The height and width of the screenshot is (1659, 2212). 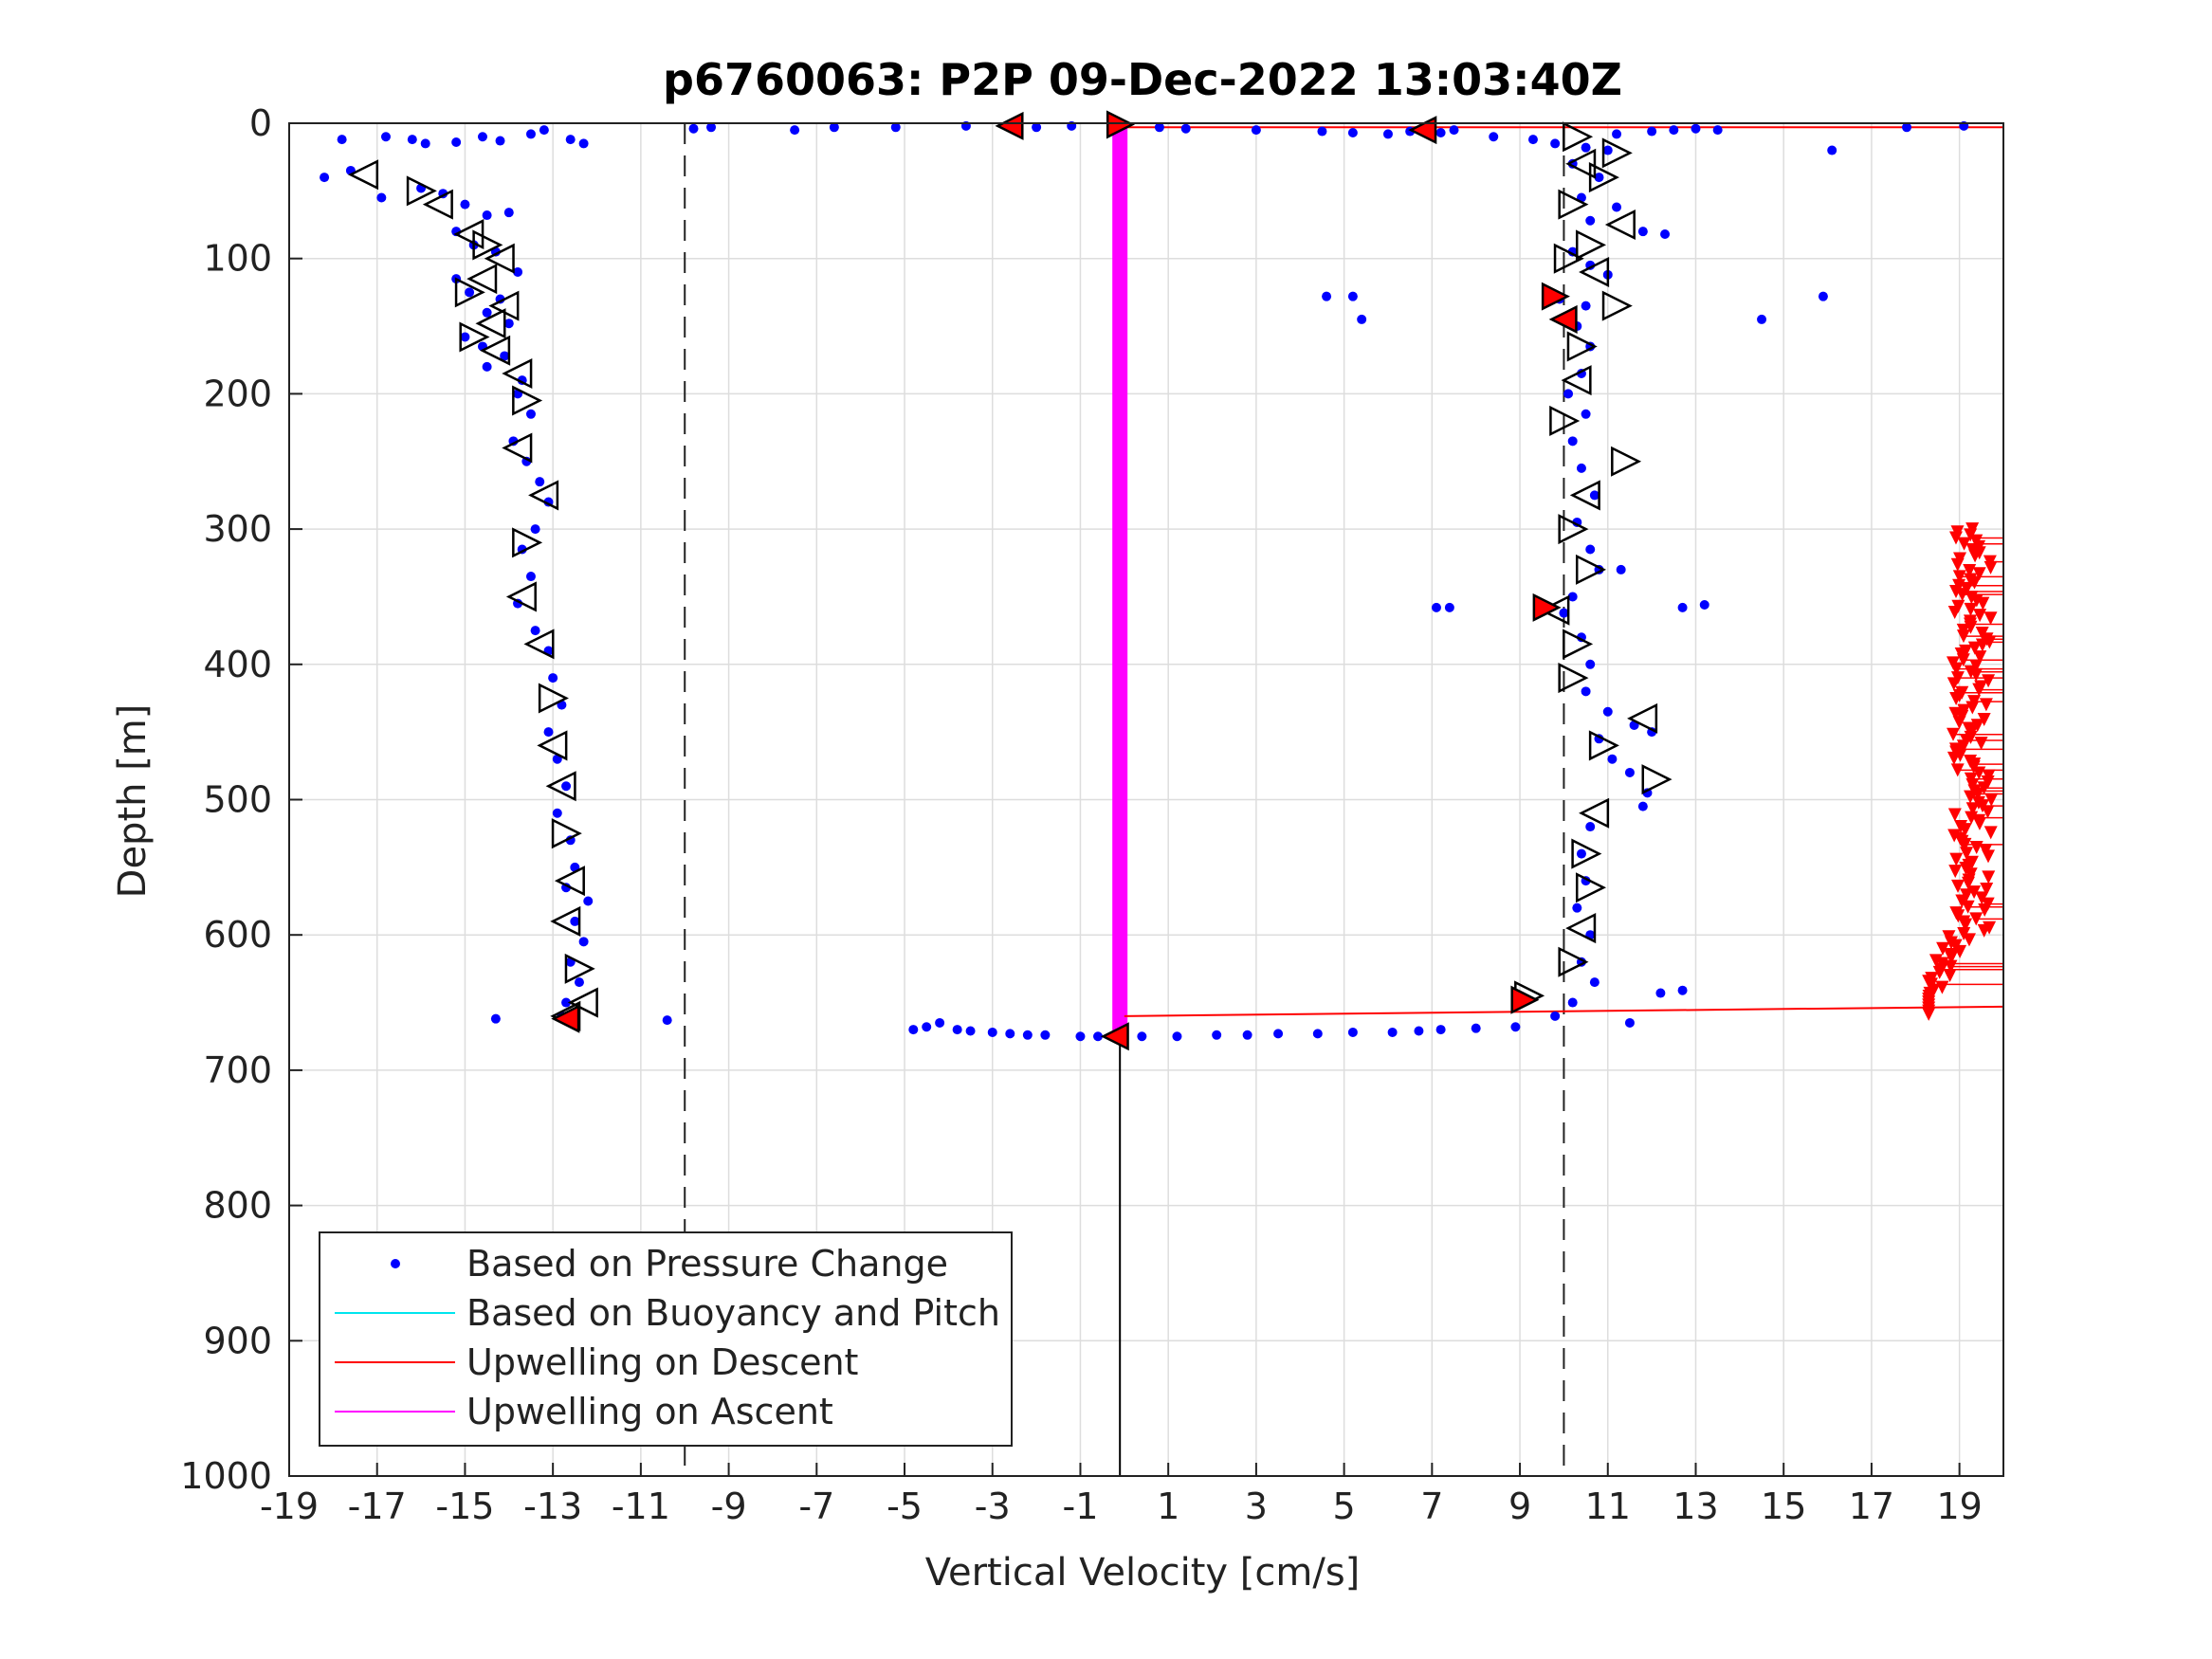 What do you see at coordinates (1871, 1506) in the screenshot?
I see `x-tick-label: 17` at bounding box center [1871, 1506].